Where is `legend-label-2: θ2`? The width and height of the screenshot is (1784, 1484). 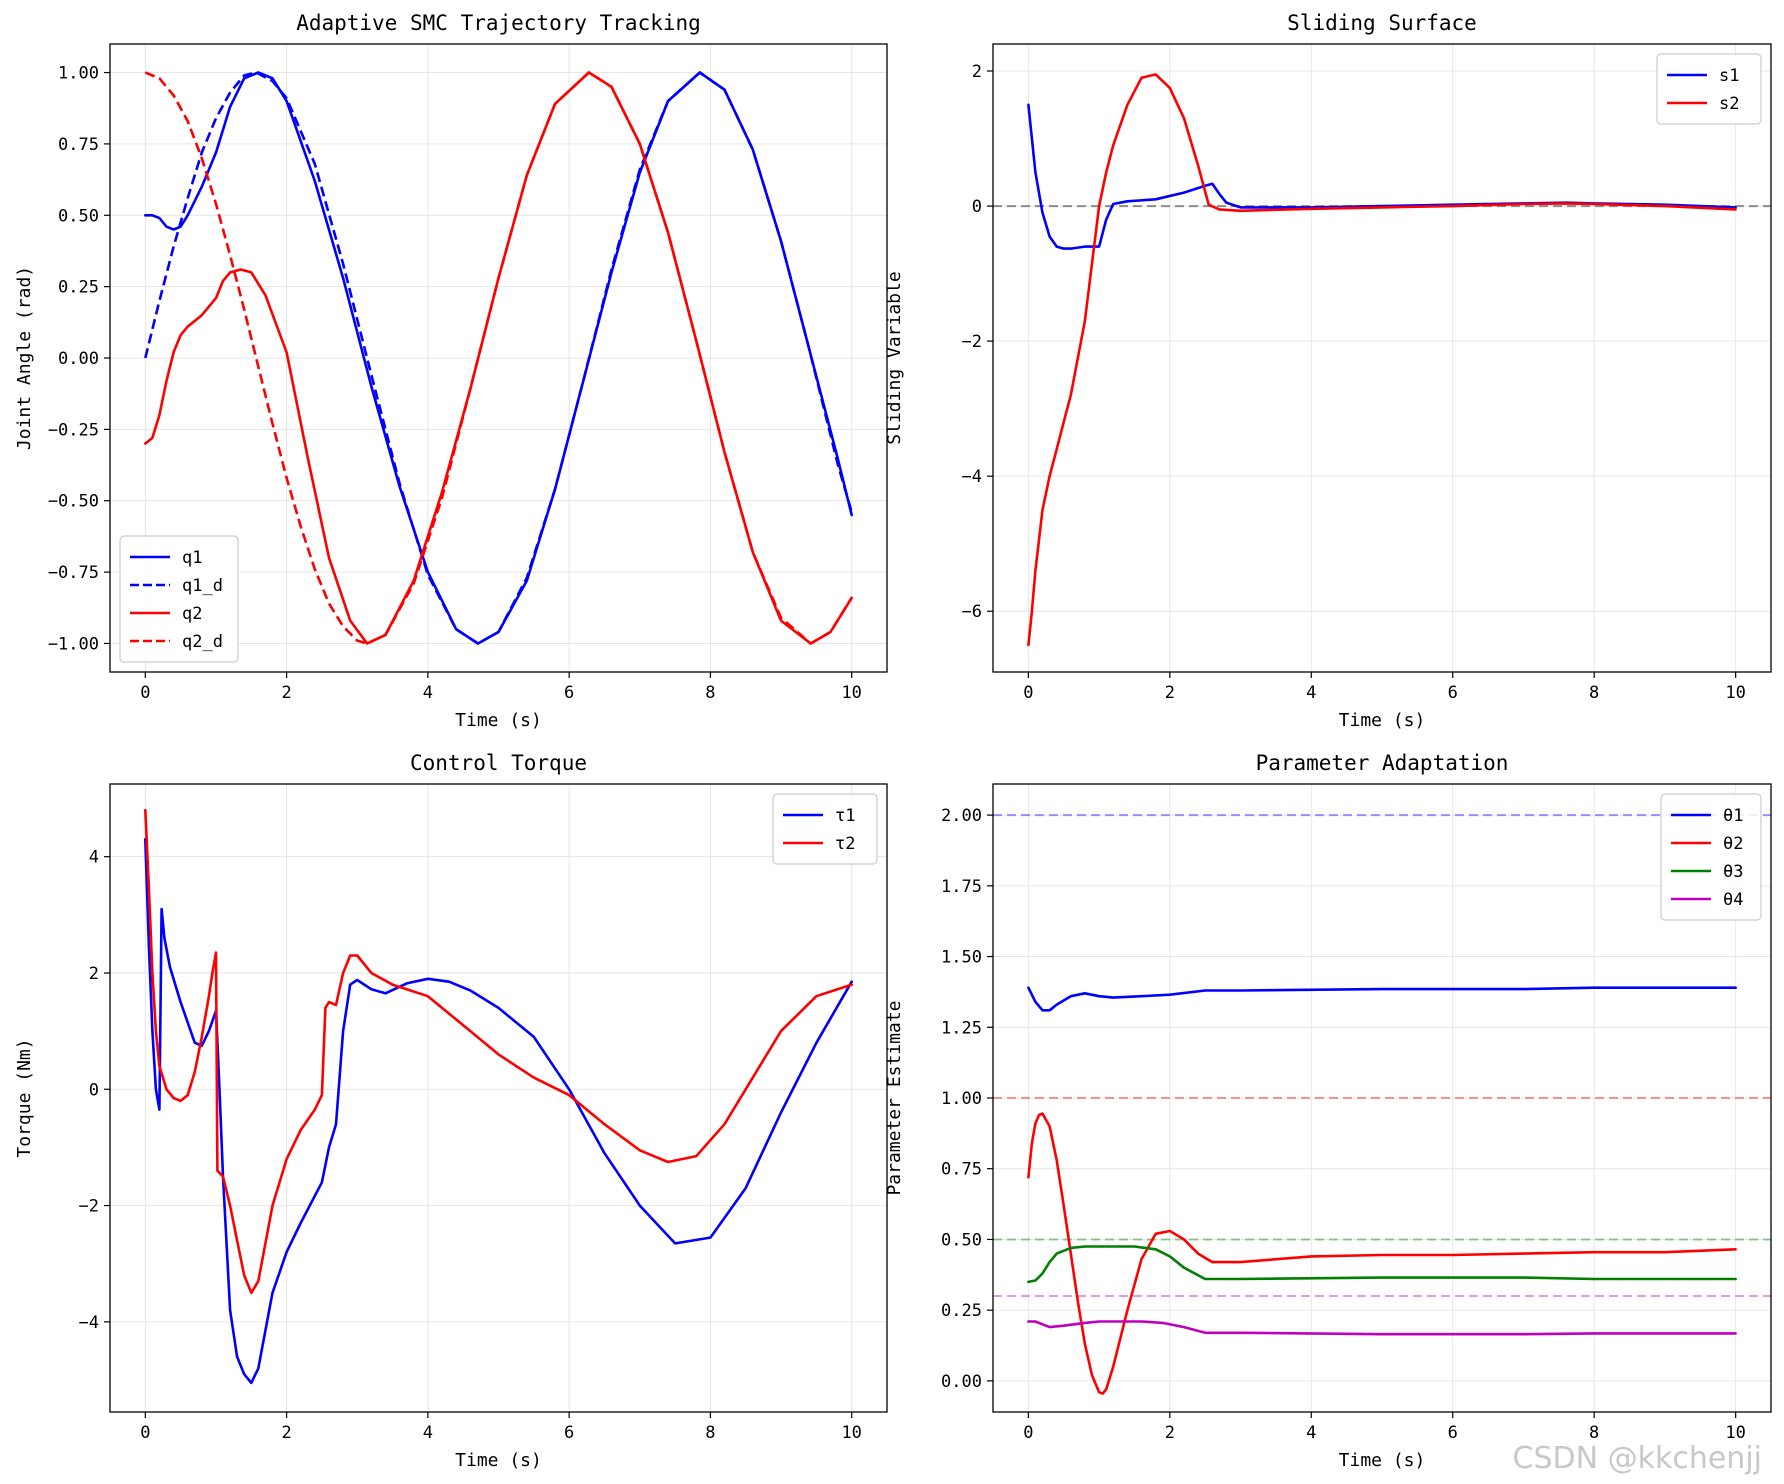 legend-label-2: θ2 is located at coordinates (1733, 844).